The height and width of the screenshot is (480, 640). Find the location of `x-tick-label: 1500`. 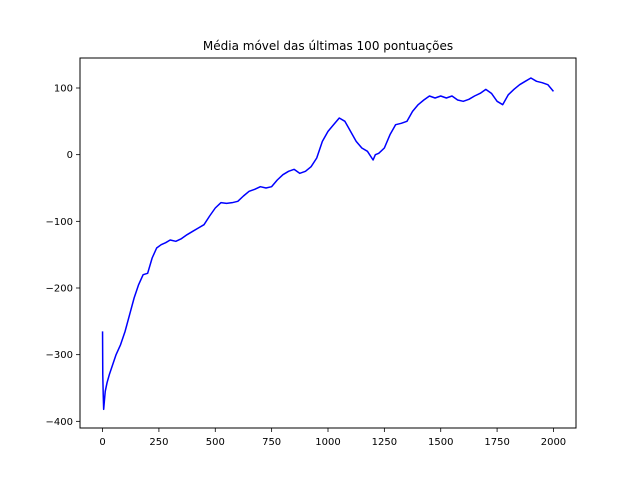

x-tick-label: 1500 is located at coordinates (440, 442).